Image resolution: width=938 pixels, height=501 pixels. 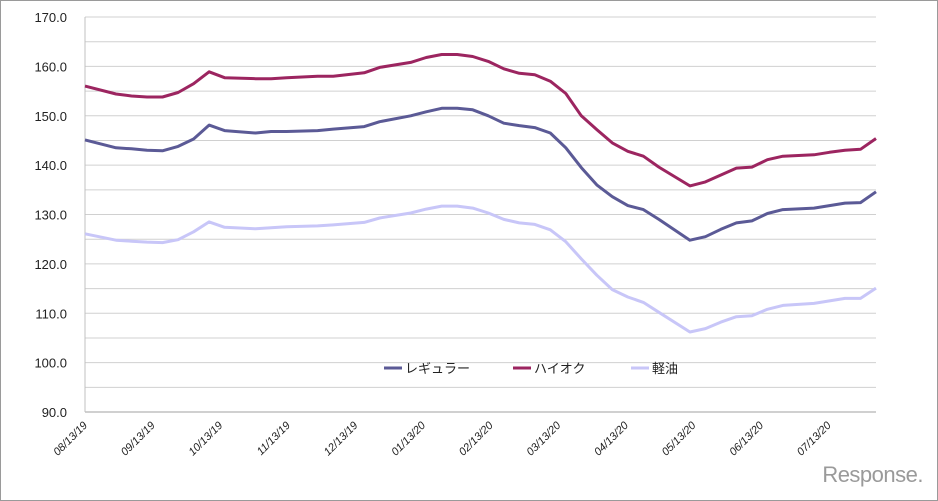 What do you see at coordinates (206, 439) in the screenshot?
I see `x-tick-label: 10/13/19` at bounding box center [206, 439].